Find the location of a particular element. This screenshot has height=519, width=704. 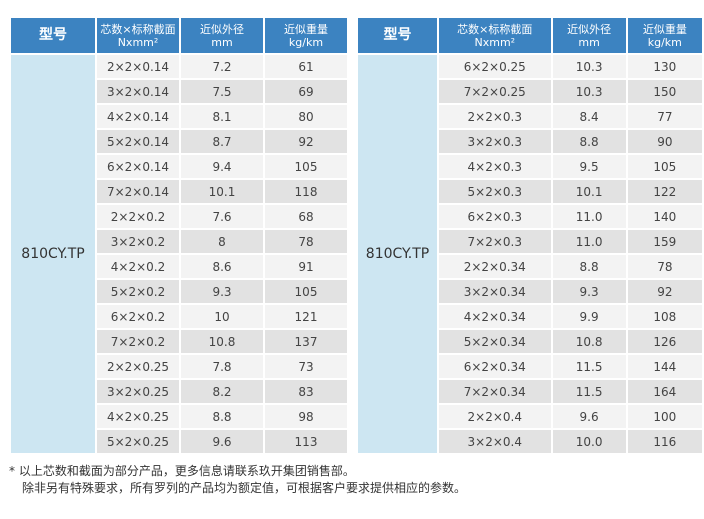

table-row: 5×2×0.34 10.8 126 is located at coordinates (530, 341).